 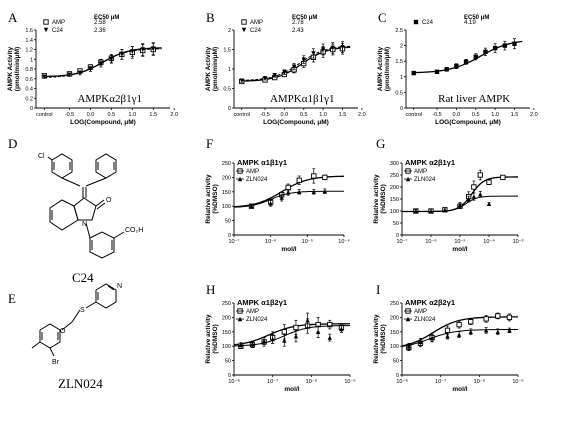 I want to click on x-tick-label: -0.5, so click(x=69, y=115).